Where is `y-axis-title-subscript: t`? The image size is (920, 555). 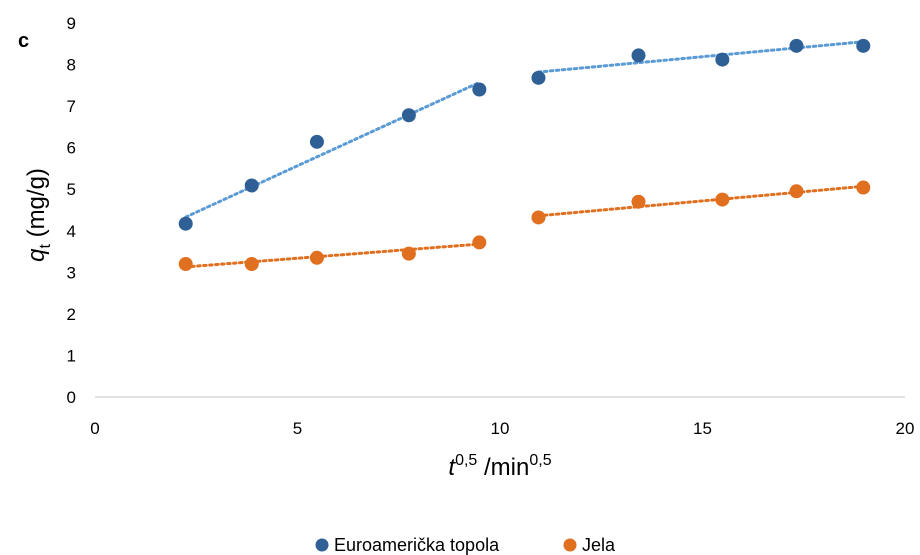
y-axis-title-subscript: t is located at coordinates (45, 246).